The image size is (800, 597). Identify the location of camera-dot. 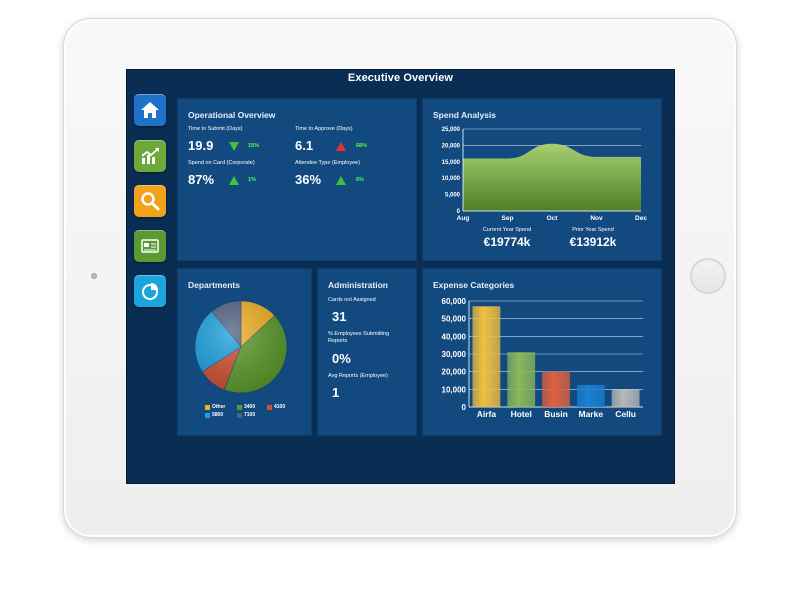
(94, 276).